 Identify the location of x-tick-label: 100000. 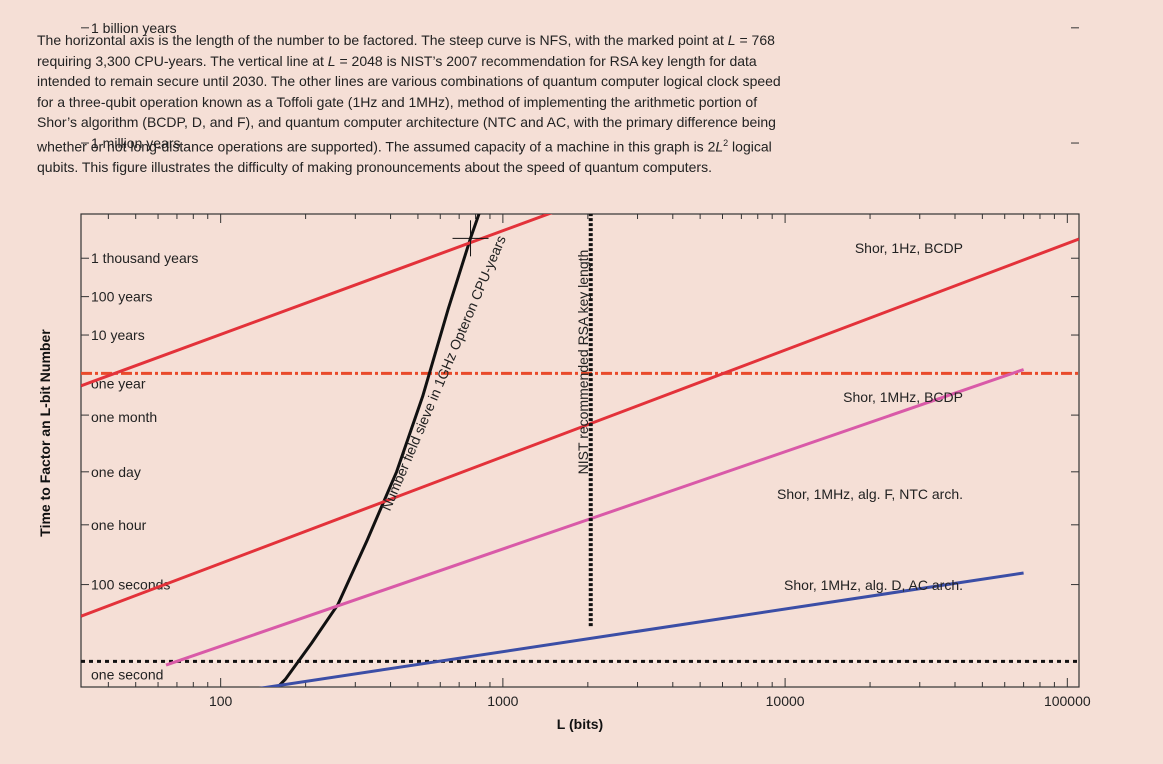
(1067, 701).